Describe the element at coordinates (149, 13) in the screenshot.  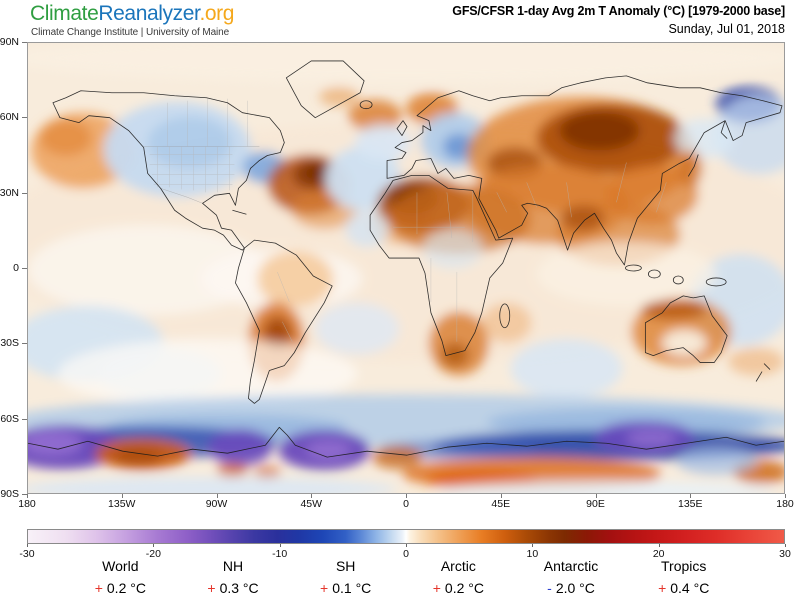
I see `logo-reanalyzer-text: Reanalyzer` at that location.